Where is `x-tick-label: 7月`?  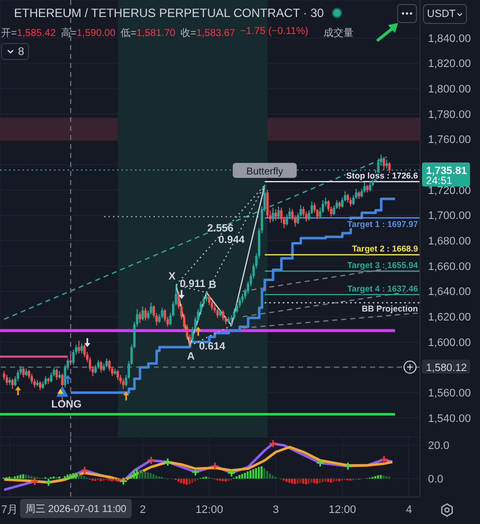
x-tick-label: 7月 is located at coordinates (9, 510).